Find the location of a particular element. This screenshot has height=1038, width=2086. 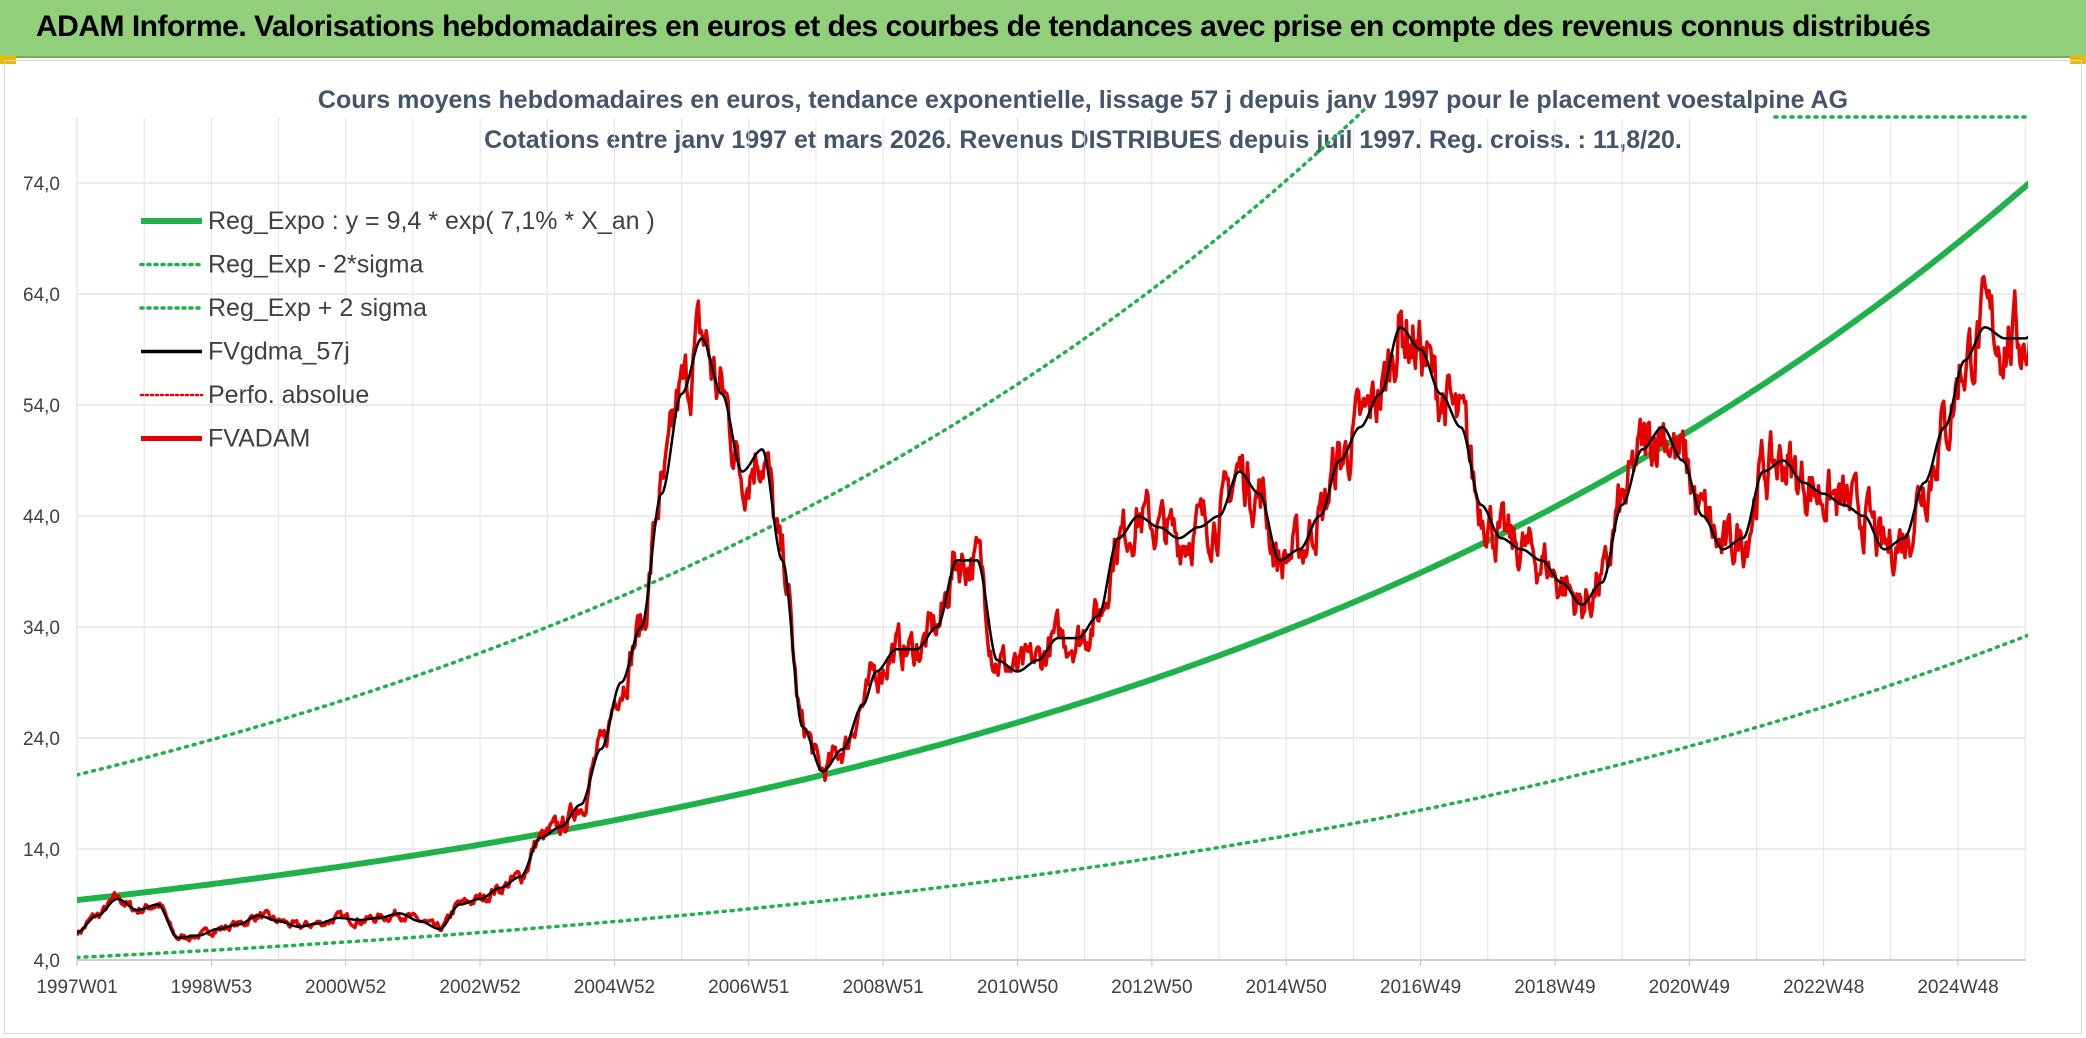

legend-label: Reg_Expo : y = 9,4 * exp( 7,1% * X_an ) is located at coordinates (431, 221).